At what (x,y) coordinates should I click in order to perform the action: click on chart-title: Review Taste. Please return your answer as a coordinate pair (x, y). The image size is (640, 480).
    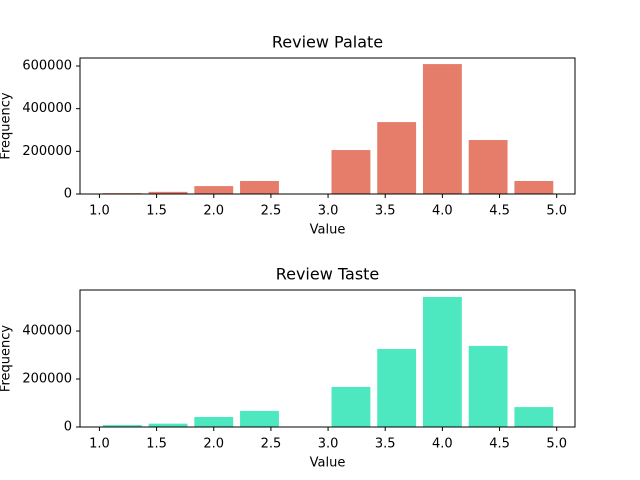
    Looking at the image, I should click on (328, 274).